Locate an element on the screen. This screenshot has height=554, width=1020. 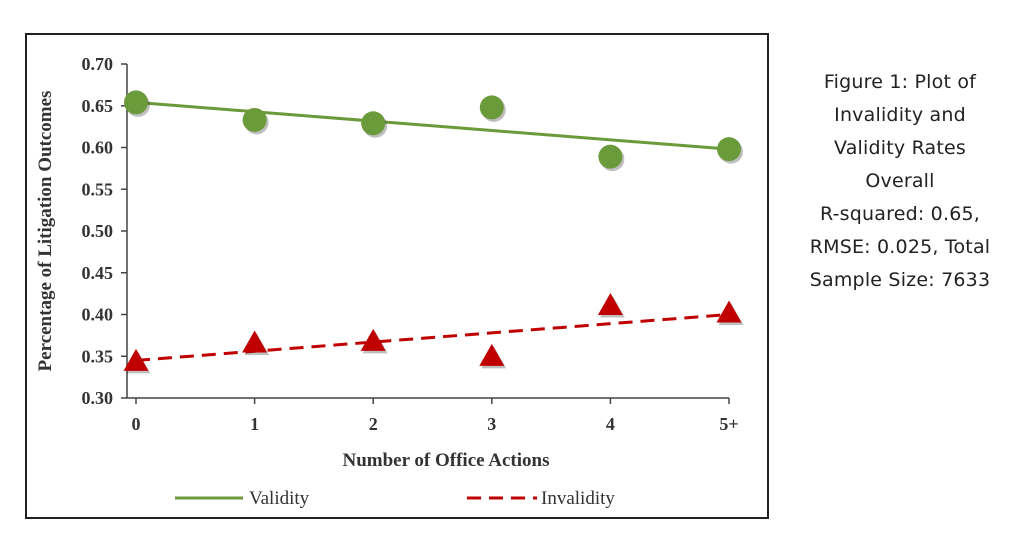
y-tick-label: 0.45 is located at coordinates (98, 273).